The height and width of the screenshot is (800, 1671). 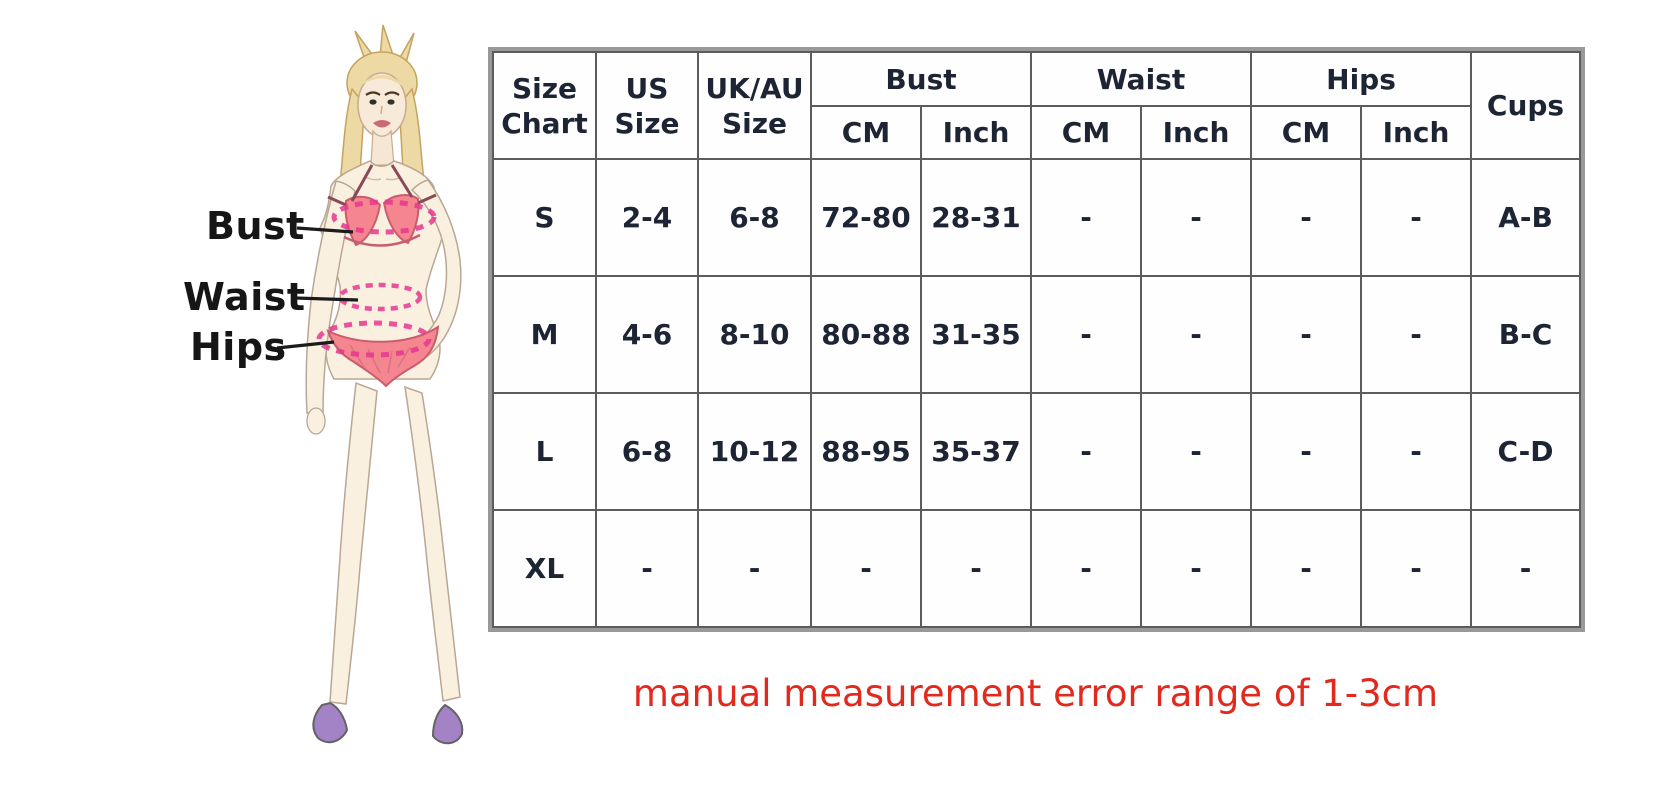 I want to click on cell-uk-au: 8-10, so click(x=754, y=334).